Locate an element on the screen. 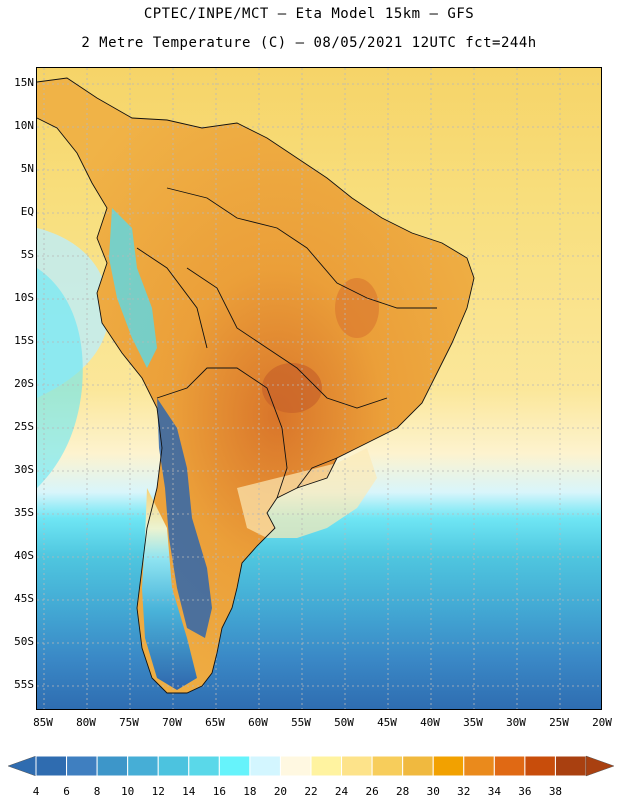 The image size is (618, 800). colorbar-tick-label: 14 is located at coordinates (189, 791).